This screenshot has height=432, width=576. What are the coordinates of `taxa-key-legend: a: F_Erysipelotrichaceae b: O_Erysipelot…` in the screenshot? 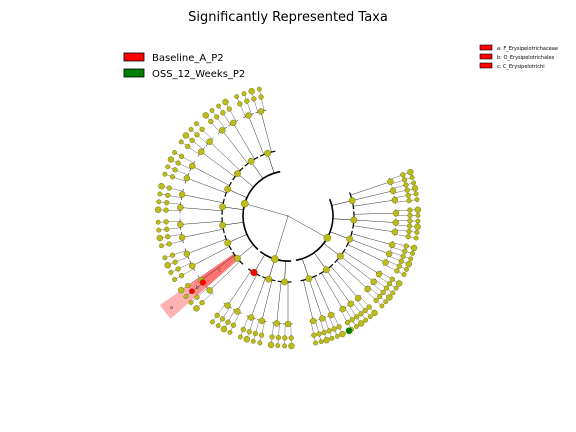 It's located at (518, 57).